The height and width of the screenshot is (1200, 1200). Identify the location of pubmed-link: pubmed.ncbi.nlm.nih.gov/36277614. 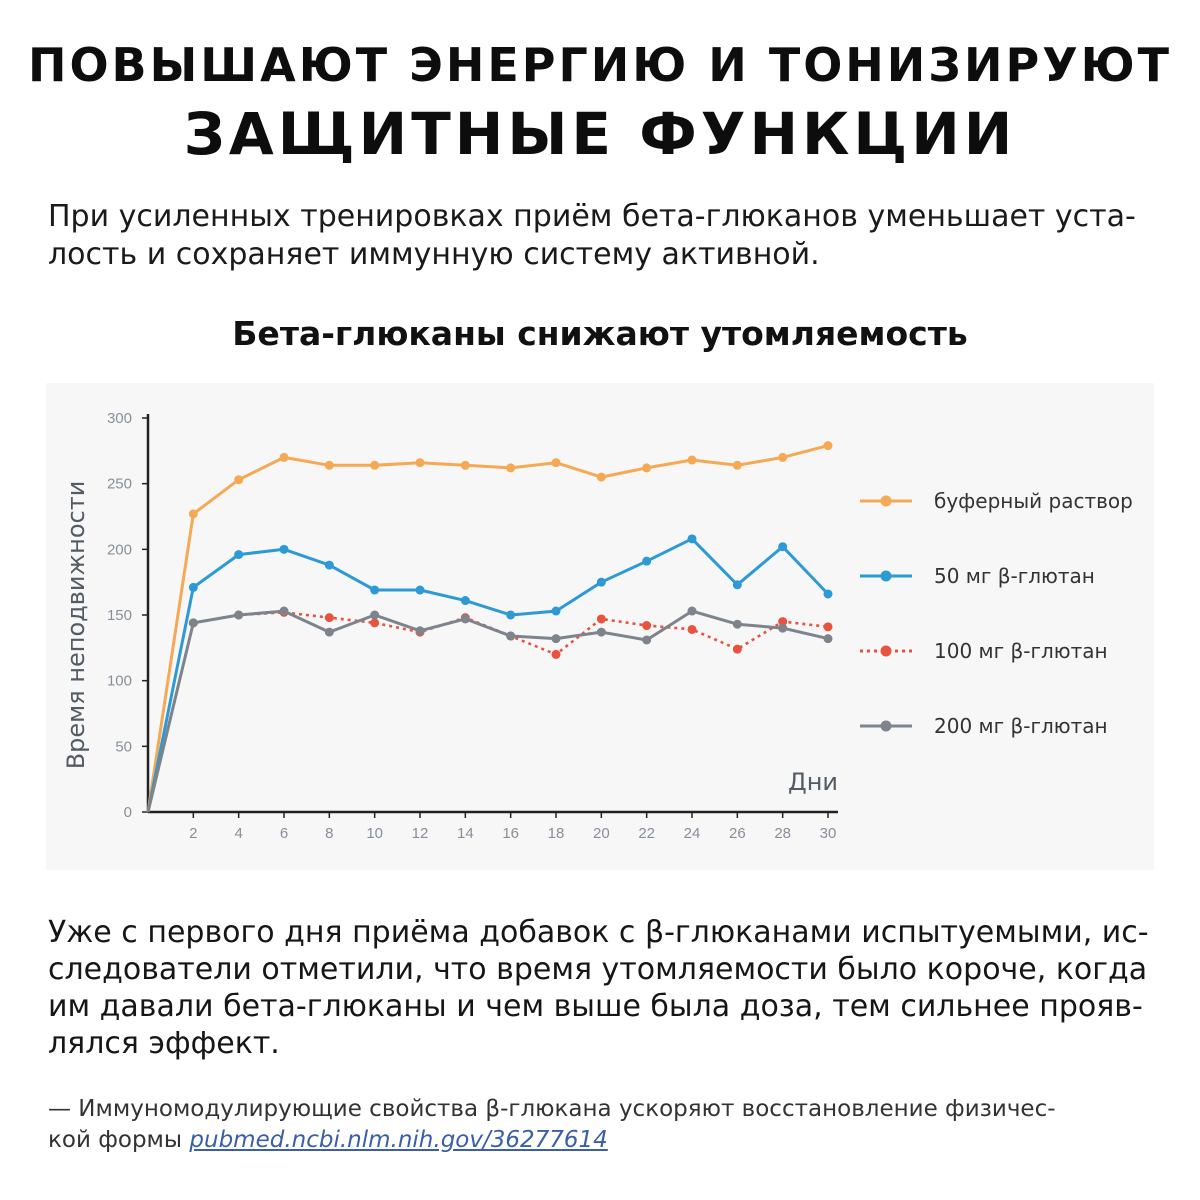
(398, 1140).